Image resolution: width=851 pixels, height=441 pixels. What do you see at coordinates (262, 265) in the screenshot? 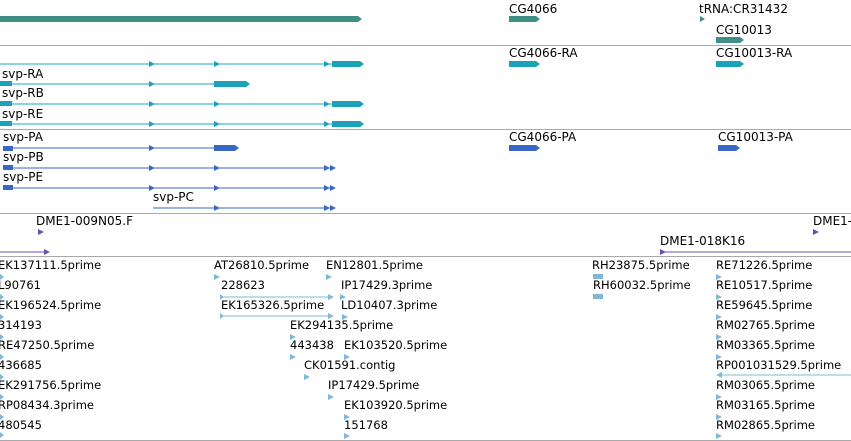
I see `est-label: AT26810.5prime` at bounding box center [262, 265].